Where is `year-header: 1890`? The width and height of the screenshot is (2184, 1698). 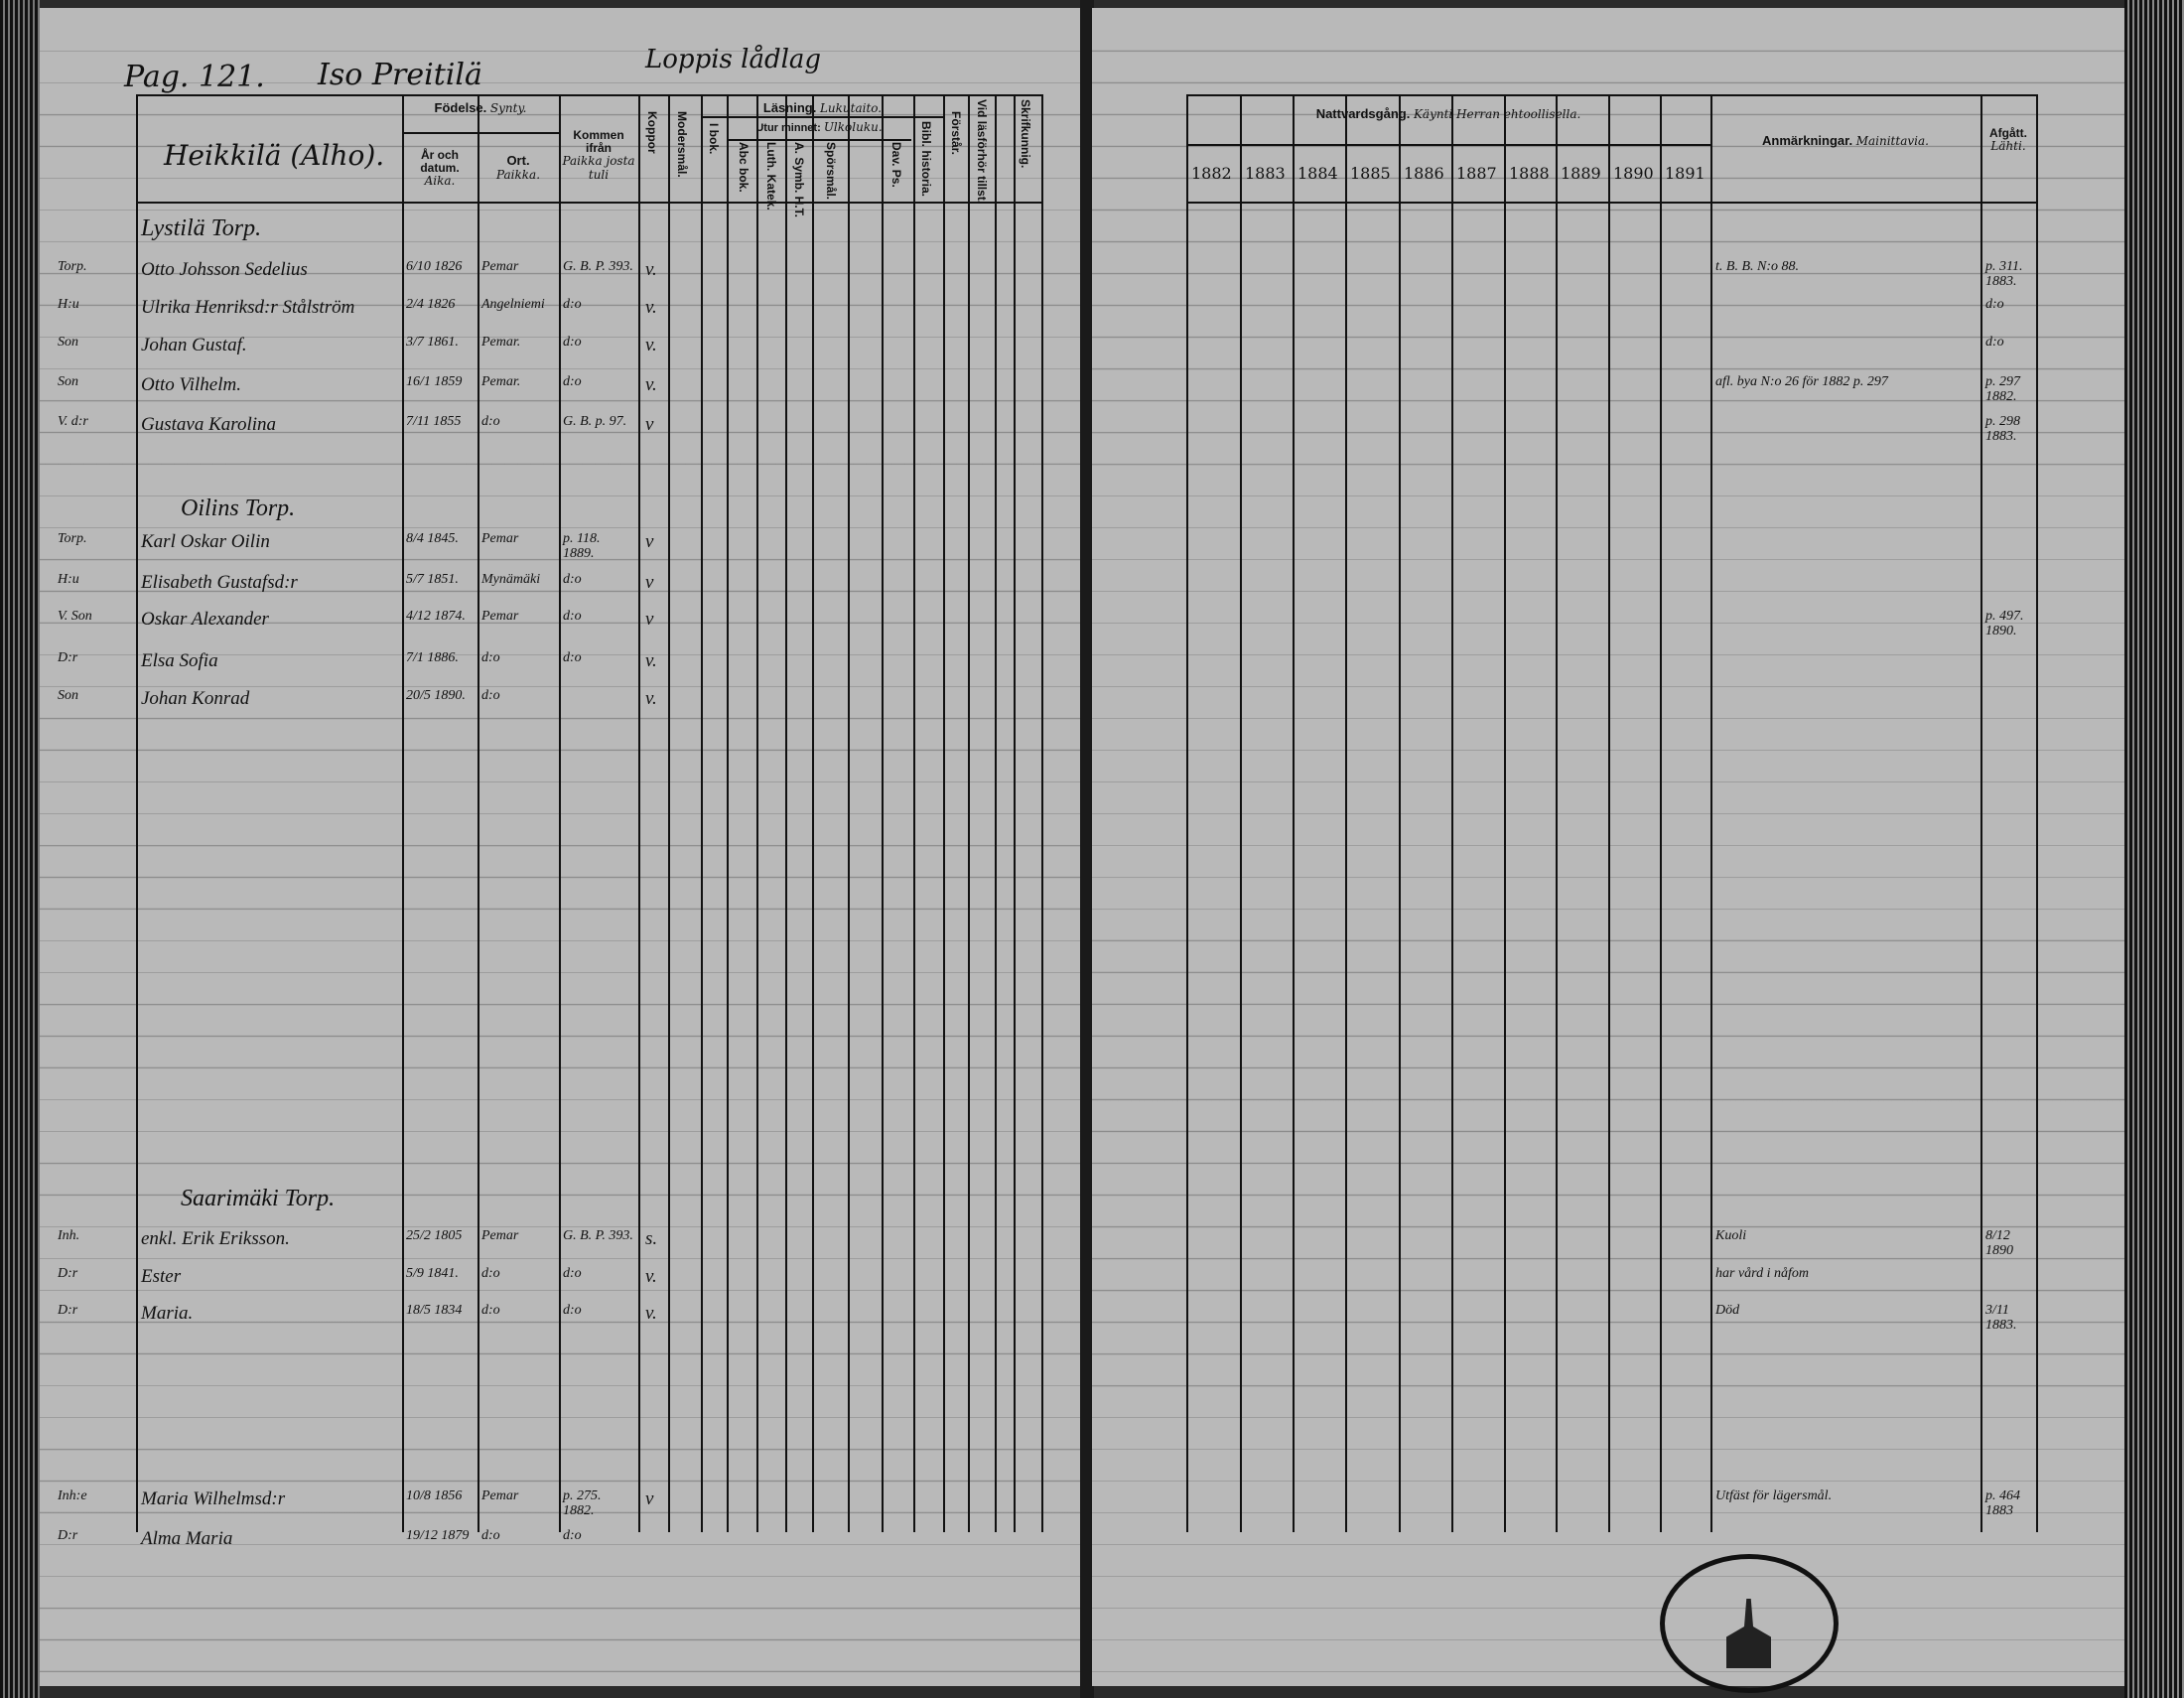
year-header: 1890 is located at coordinates (1633, 173).